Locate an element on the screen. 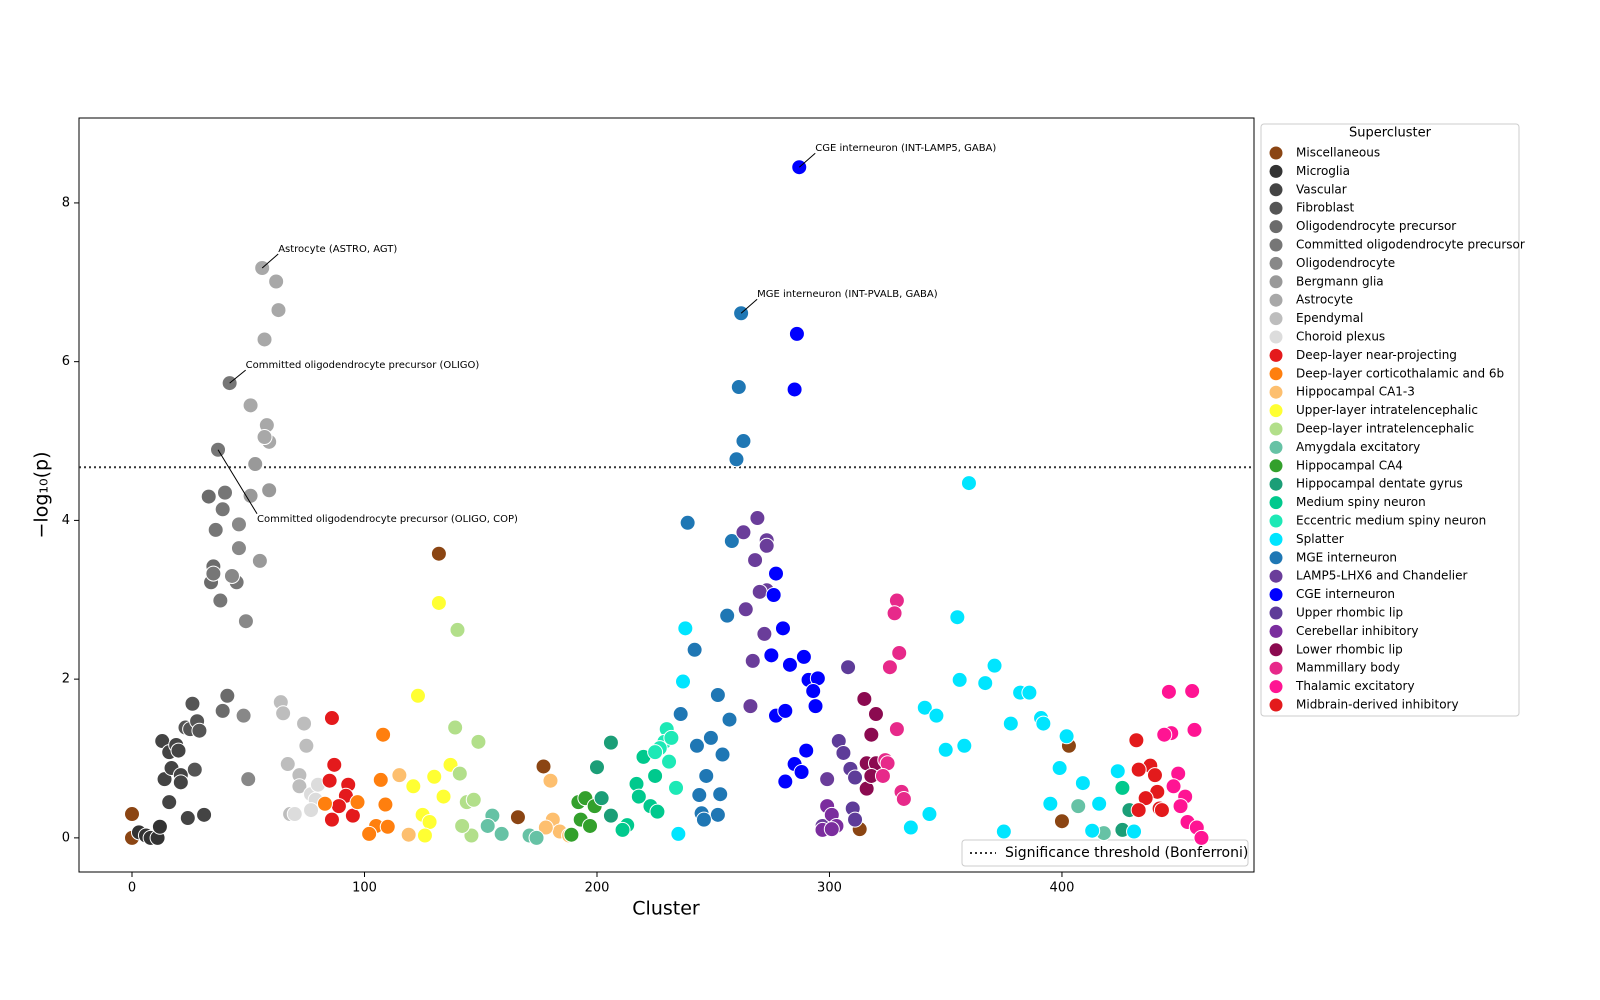  legend-label: LAMP5-LHX6 and Chandelier is located at coordinates (1381, 576).